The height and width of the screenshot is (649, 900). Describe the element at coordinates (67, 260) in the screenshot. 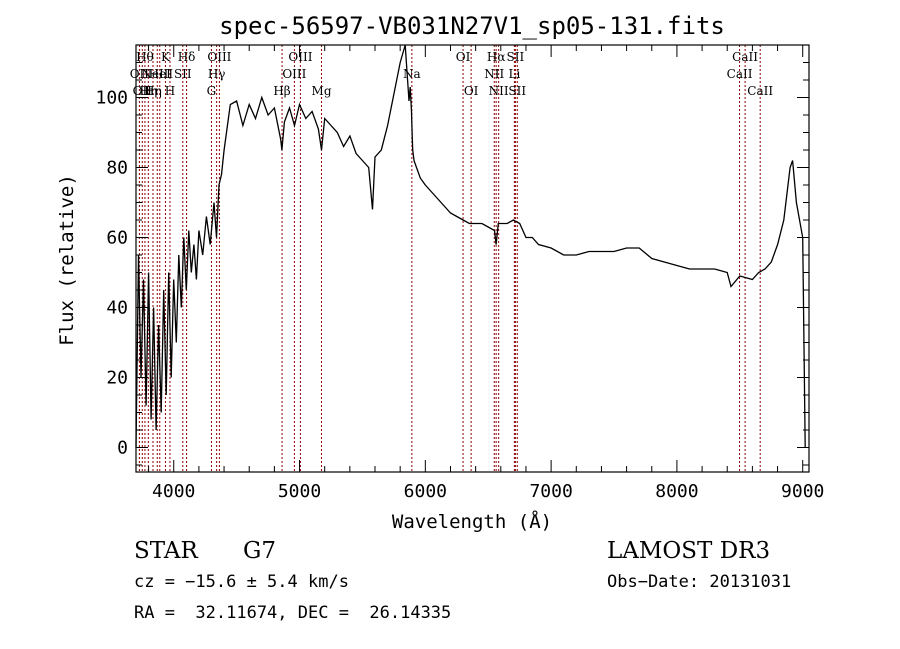

I see `y-axis-label: Flux (relative)` at that location.